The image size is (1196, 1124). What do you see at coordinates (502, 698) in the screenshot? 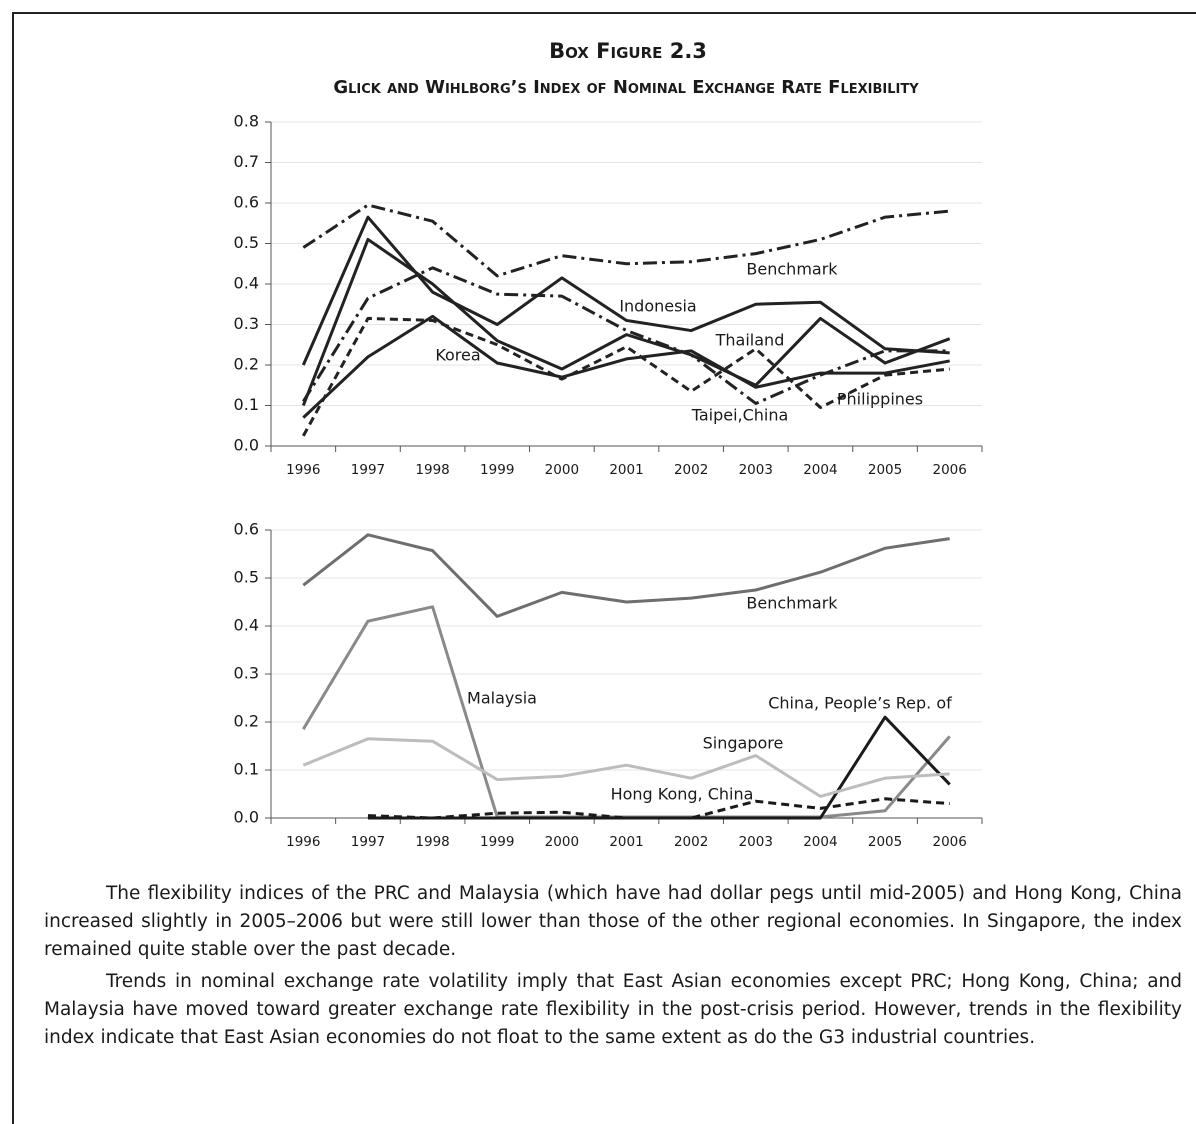
I see `series-label: Malaysia` at bounding box center [502, 698].